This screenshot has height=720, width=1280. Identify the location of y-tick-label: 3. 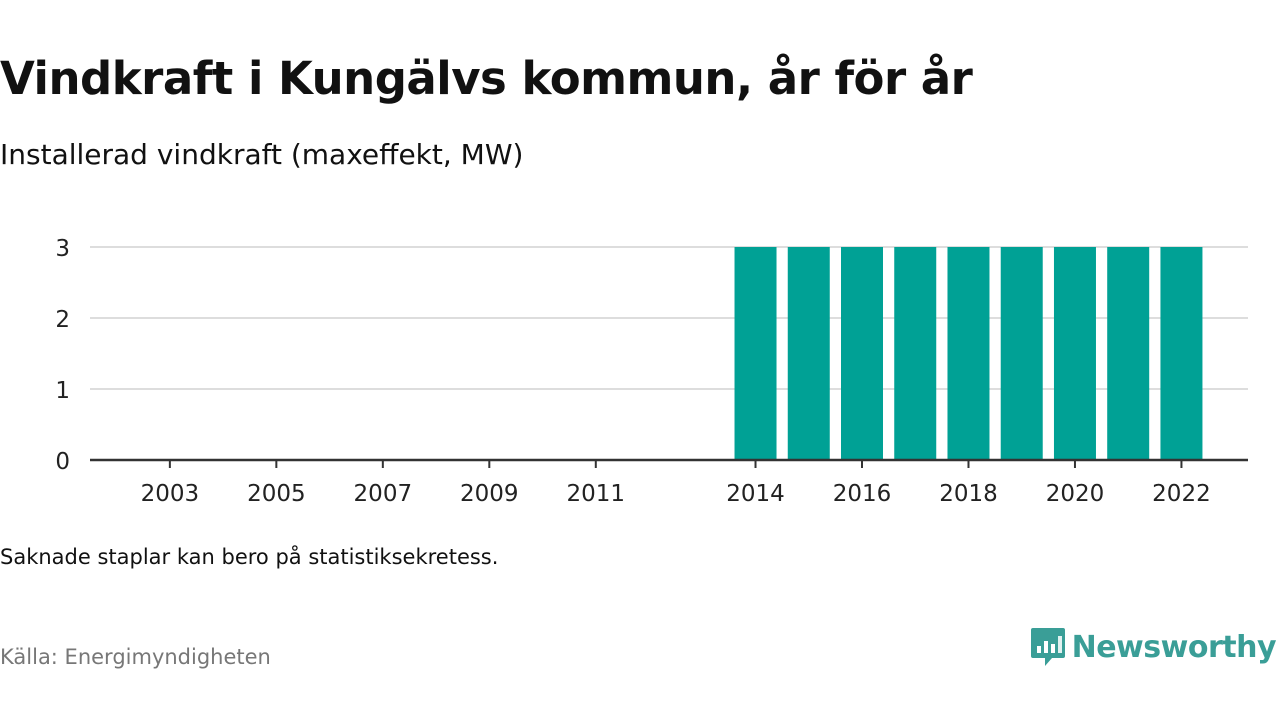
(62, 249).